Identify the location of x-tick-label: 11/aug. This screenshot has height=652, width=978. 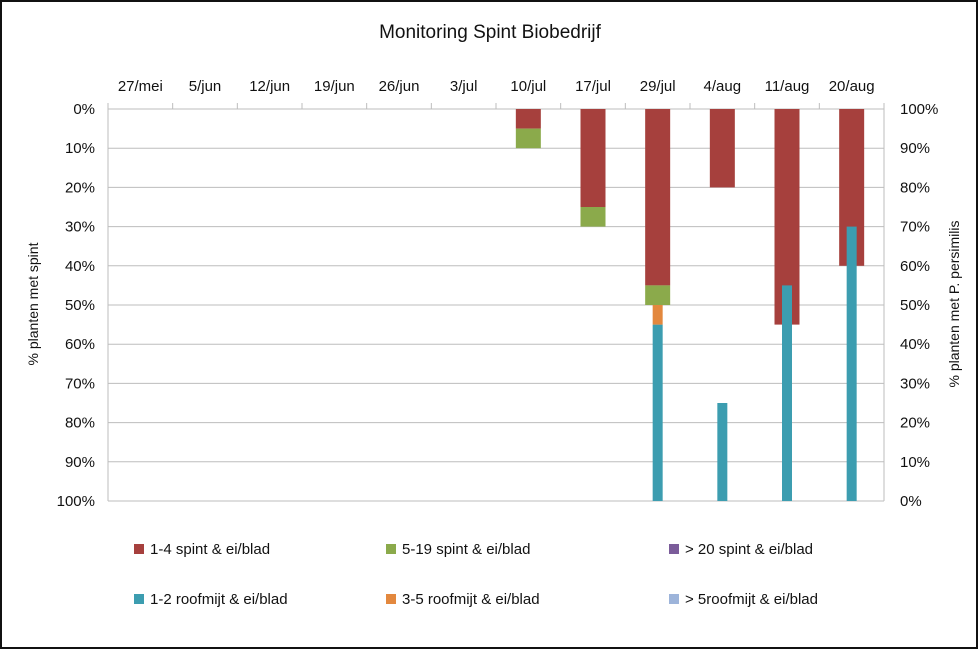
(787, 86).